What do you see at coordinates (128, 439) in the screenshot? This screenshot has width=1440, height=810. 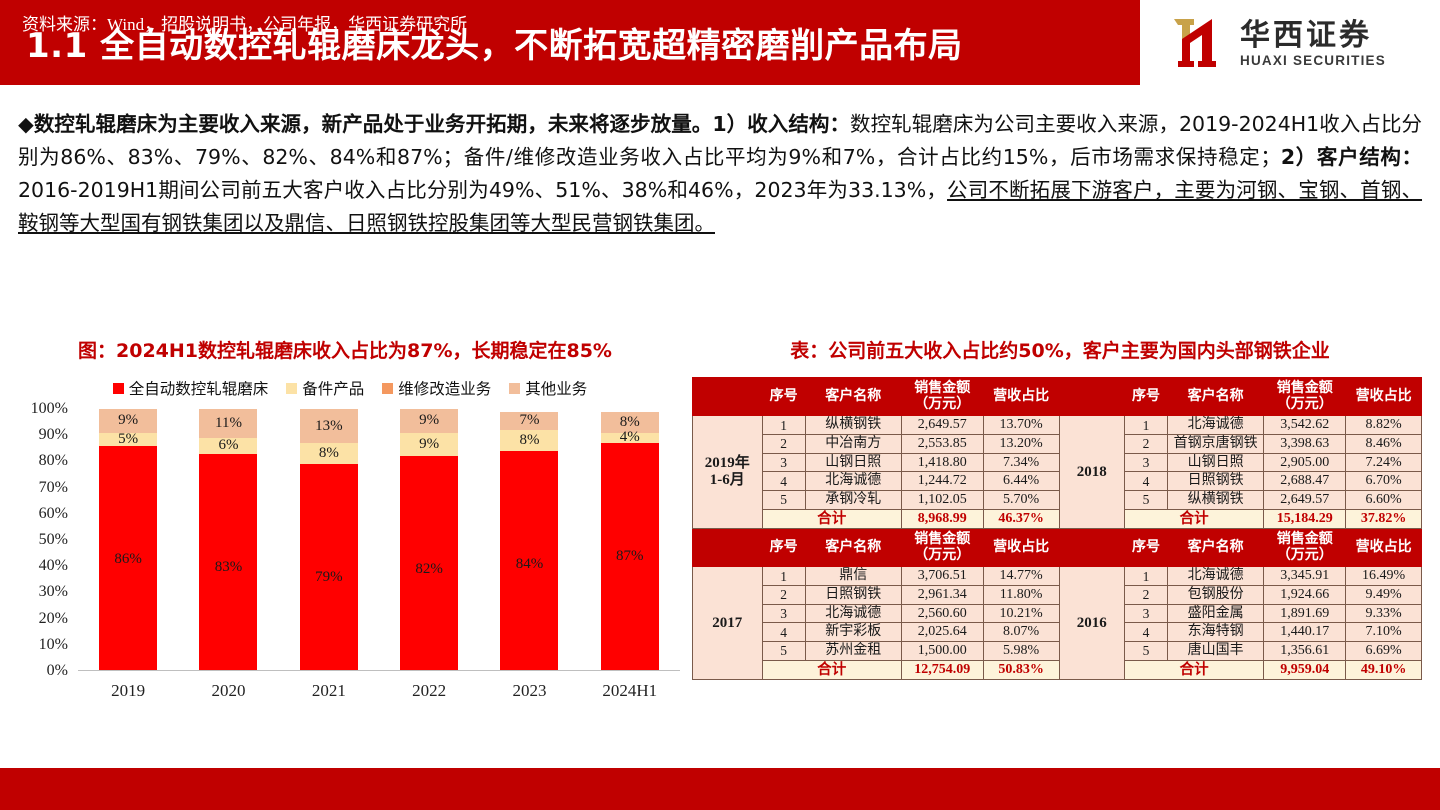 I see `bar-segment: 5%` at bounding box center [128, 439].